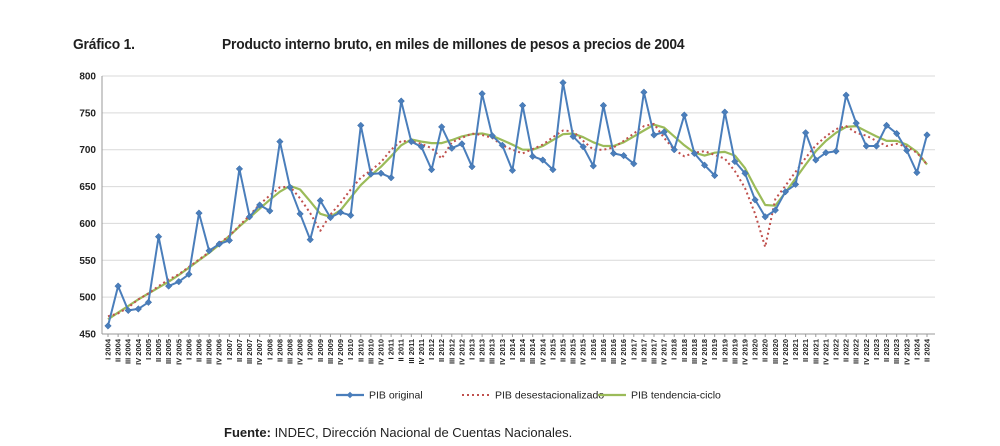  What do you see at coordinates (360, 350) in the screenshot?
I see `x-tick-label: II 2010` at bounding box center [360, 350].